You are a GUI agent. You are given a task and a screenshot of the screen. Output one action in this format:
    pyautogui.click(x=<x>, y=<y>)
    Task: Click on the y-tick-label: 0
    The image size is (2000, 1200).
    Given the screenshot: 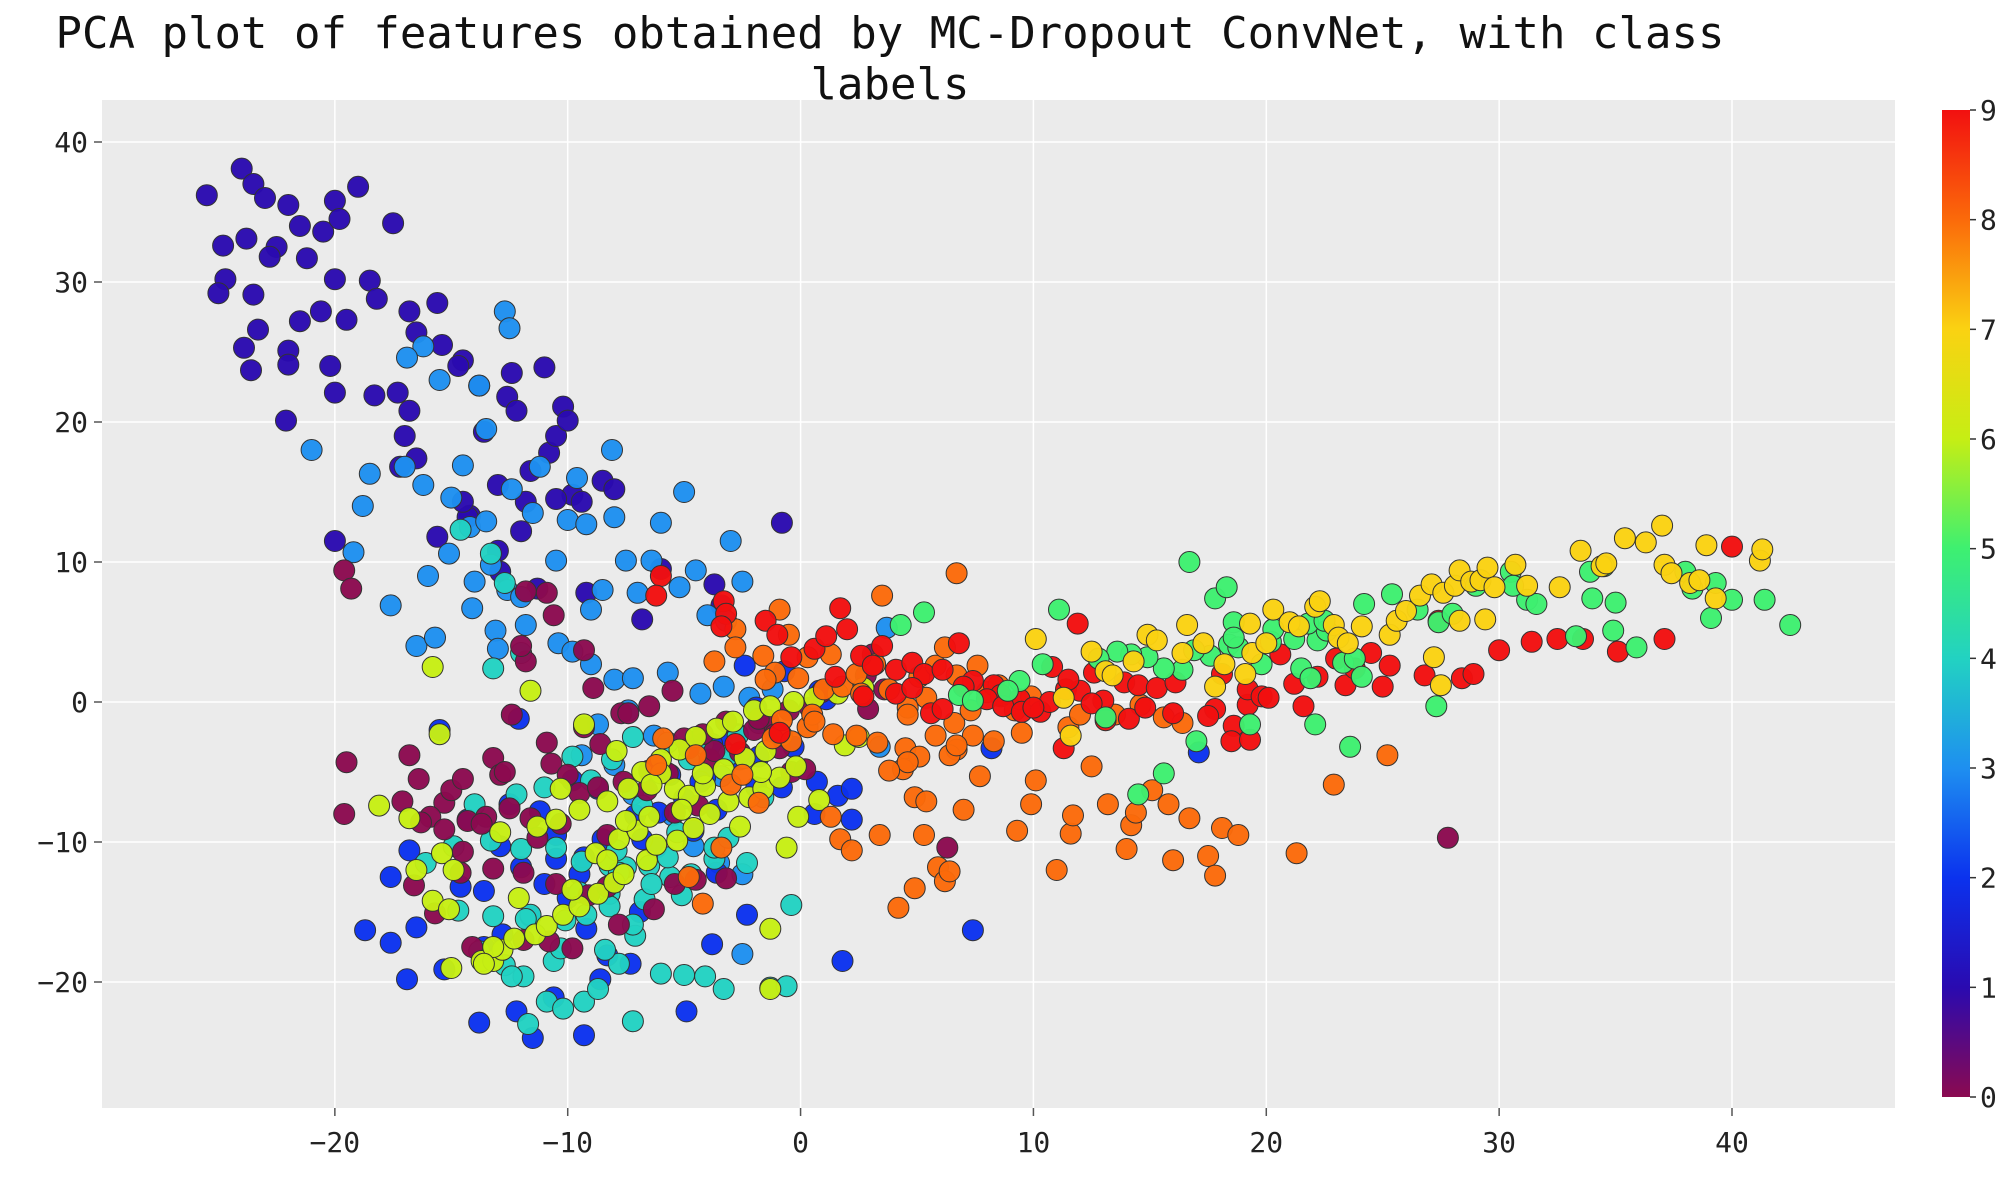 What is the action you would take?
    pyautogui.click(x=79, y=702)
    